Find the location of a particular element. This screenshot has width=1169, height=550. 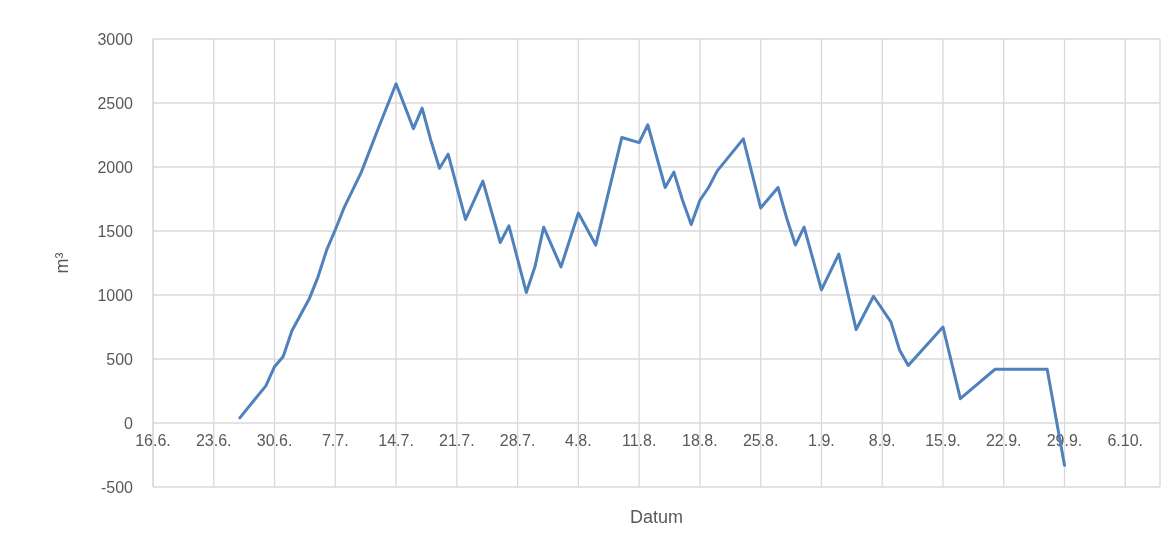

y-tick-label: 1000 is located at coordinates (115, 295).